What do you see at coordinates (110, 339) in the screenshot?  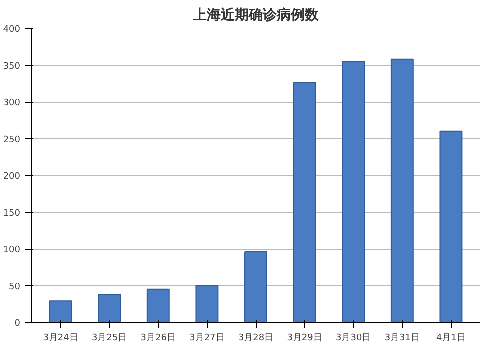 I see `x-tick-label: 3月25日` at bounding box center [110, 339].